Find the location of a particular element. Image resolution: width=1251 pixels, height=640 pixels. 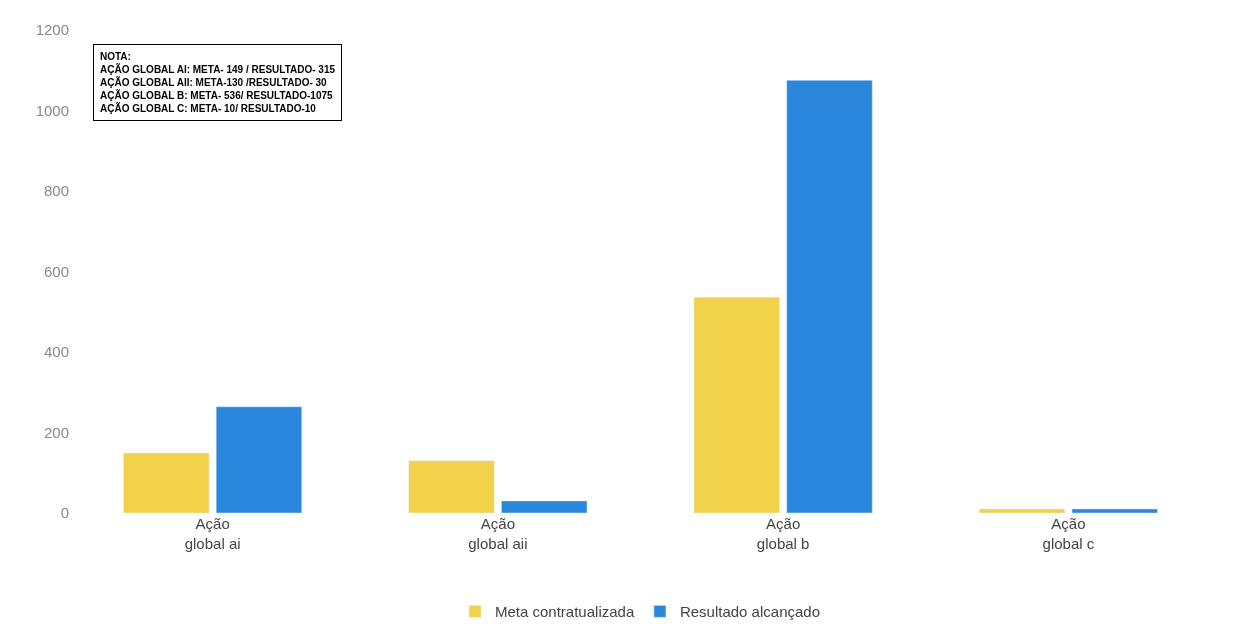

y-tick-label: 0 is located at coordinates (64, 513).